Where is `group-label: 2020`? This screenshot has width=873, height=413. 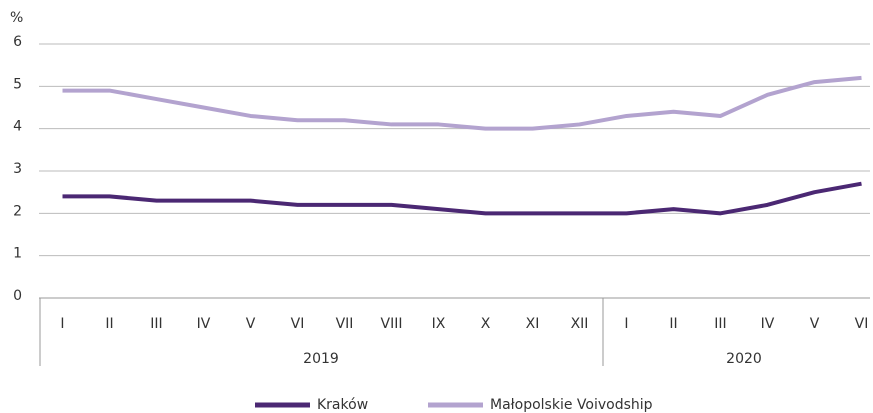
group-label: 2020 is located at coordinates (744, 359).